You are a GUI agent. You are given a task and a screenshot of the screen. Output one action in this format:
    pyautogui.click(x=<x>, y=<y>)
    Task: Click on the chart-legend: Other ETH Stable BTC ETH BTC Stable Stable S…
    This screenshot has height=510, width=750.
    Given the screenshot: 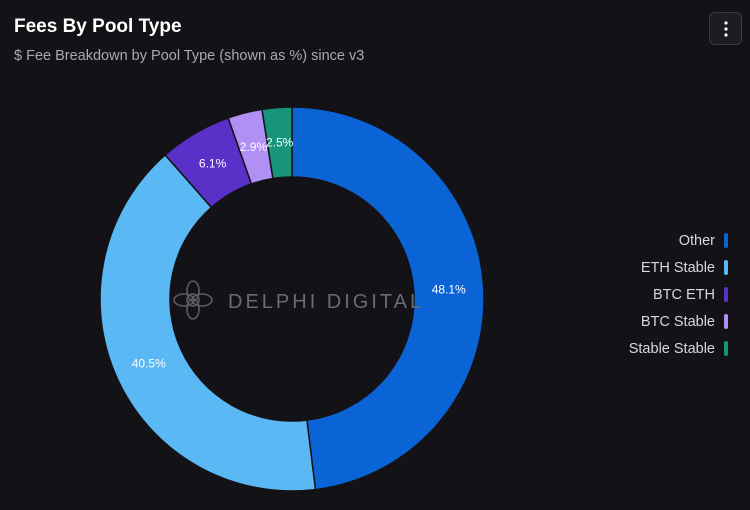 What is the action you would take?
    pyautogui.click(x=678, y=294)
    